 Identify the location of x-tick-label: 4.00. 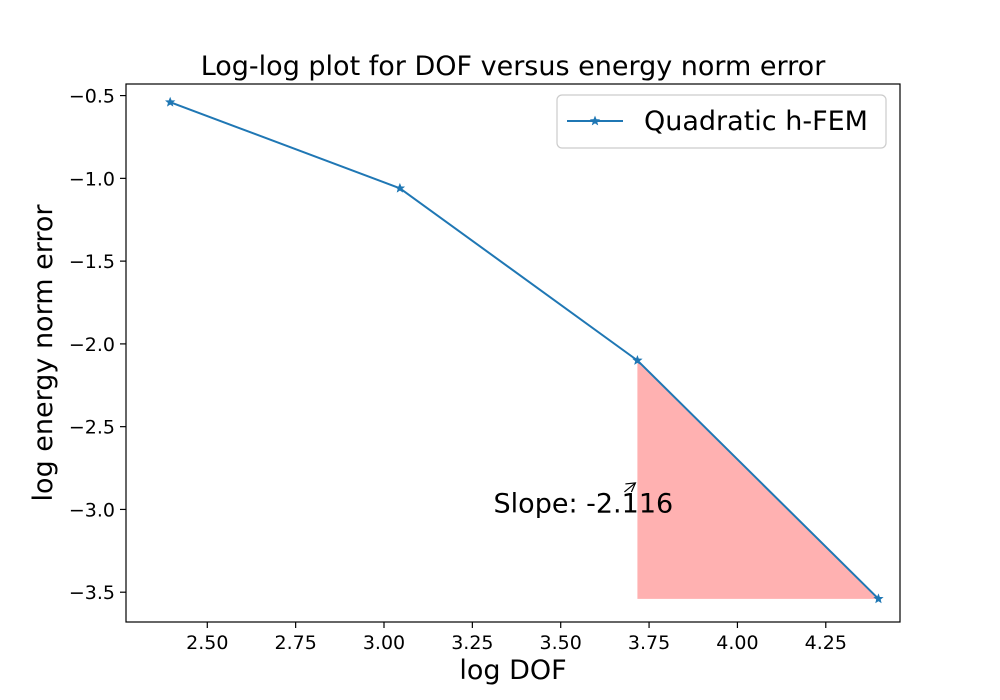
(737, 643).